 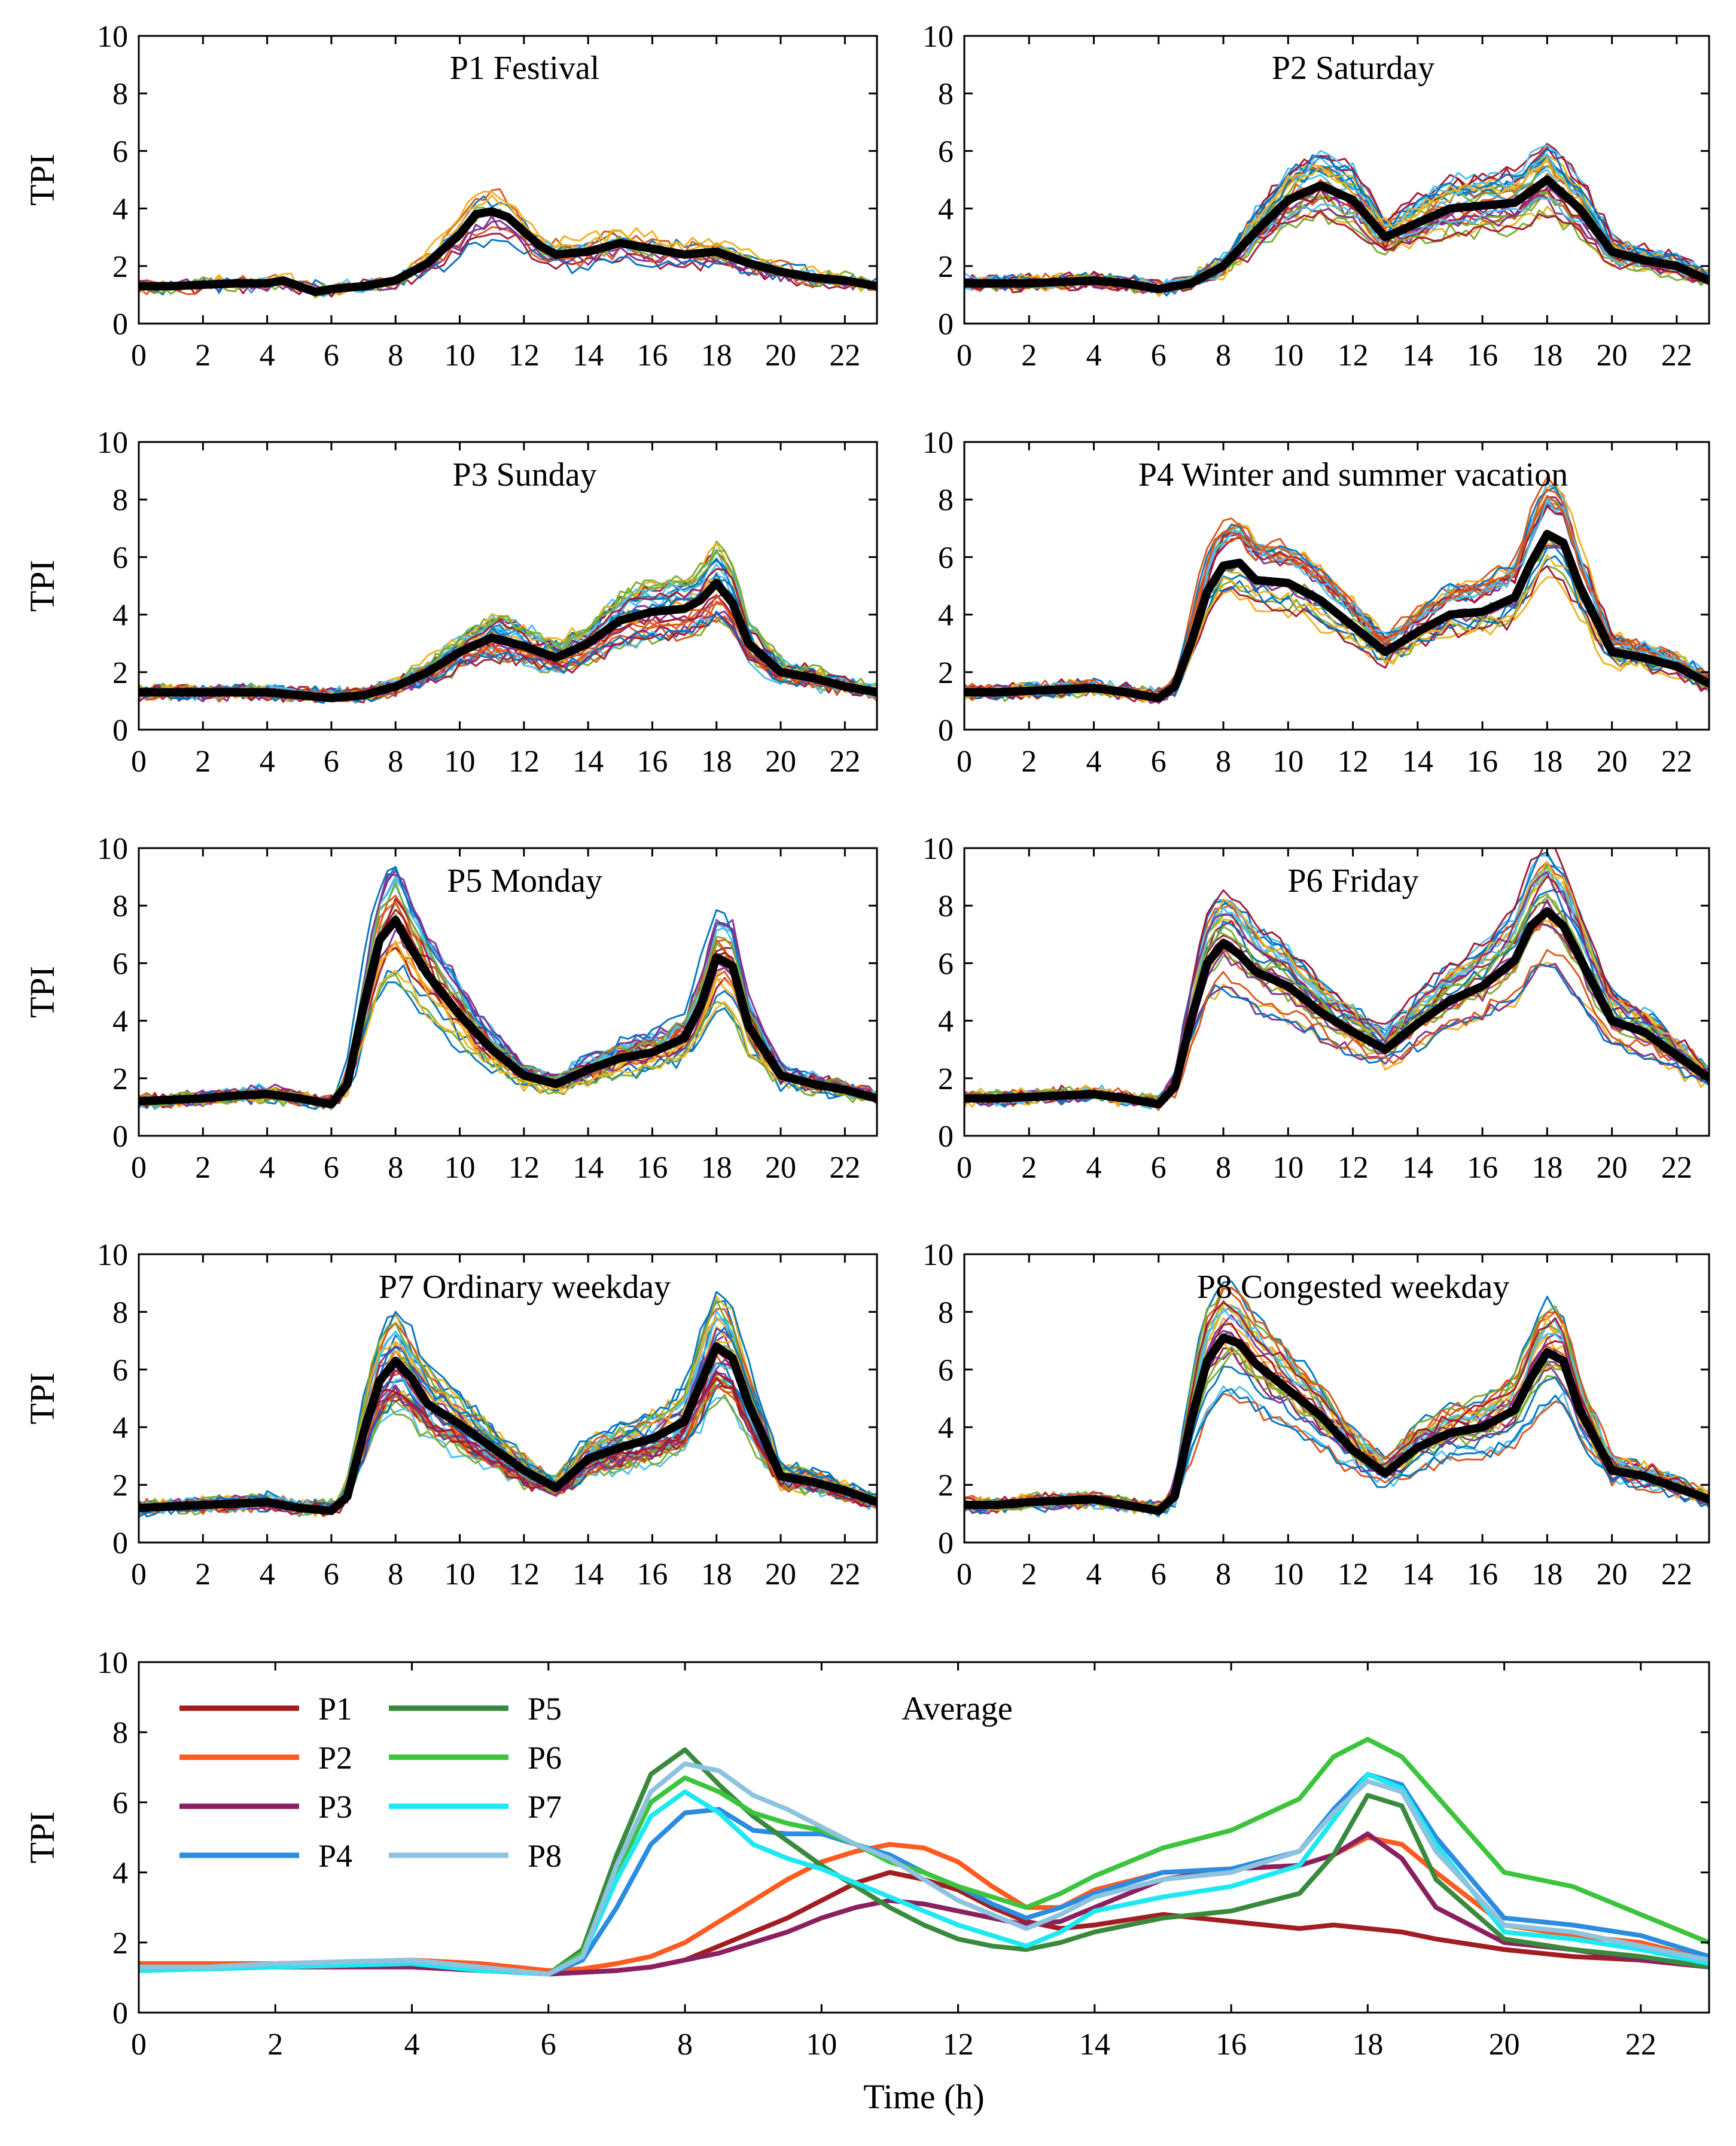 I want to click on legend-label-p2: P2, so click(x=335, y=1758).